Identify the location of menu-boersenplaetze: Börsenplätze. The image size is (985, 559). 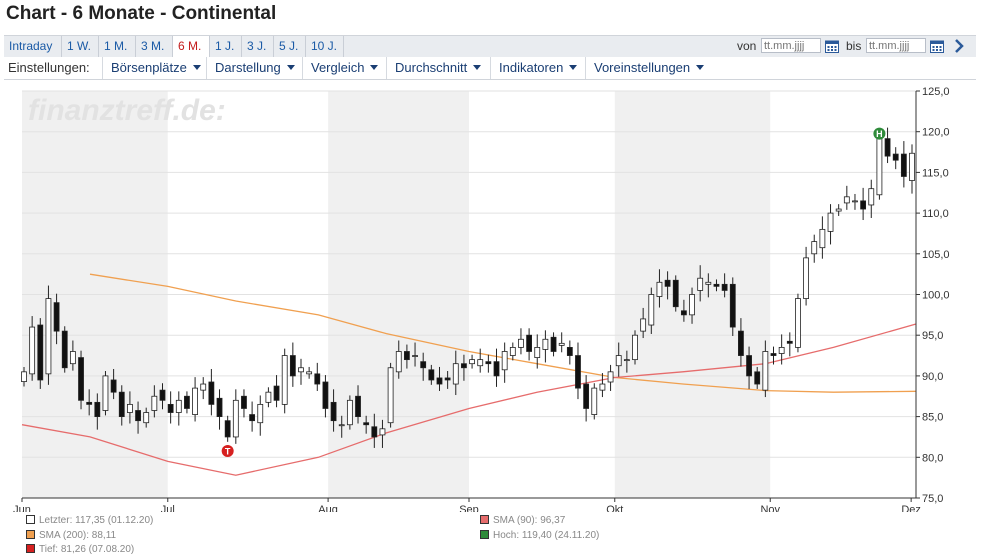
(154, 68).